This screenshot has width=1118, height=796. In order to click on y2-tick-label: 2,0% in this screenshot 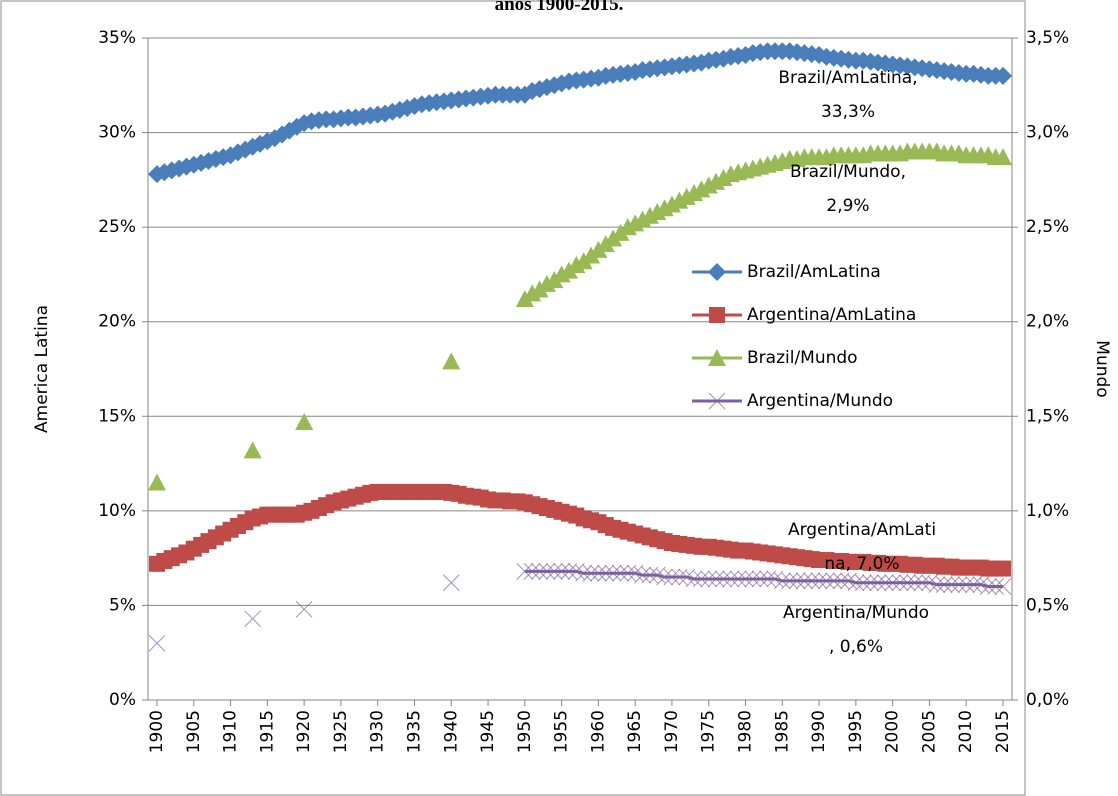, I will do `click(1047, 322)`.